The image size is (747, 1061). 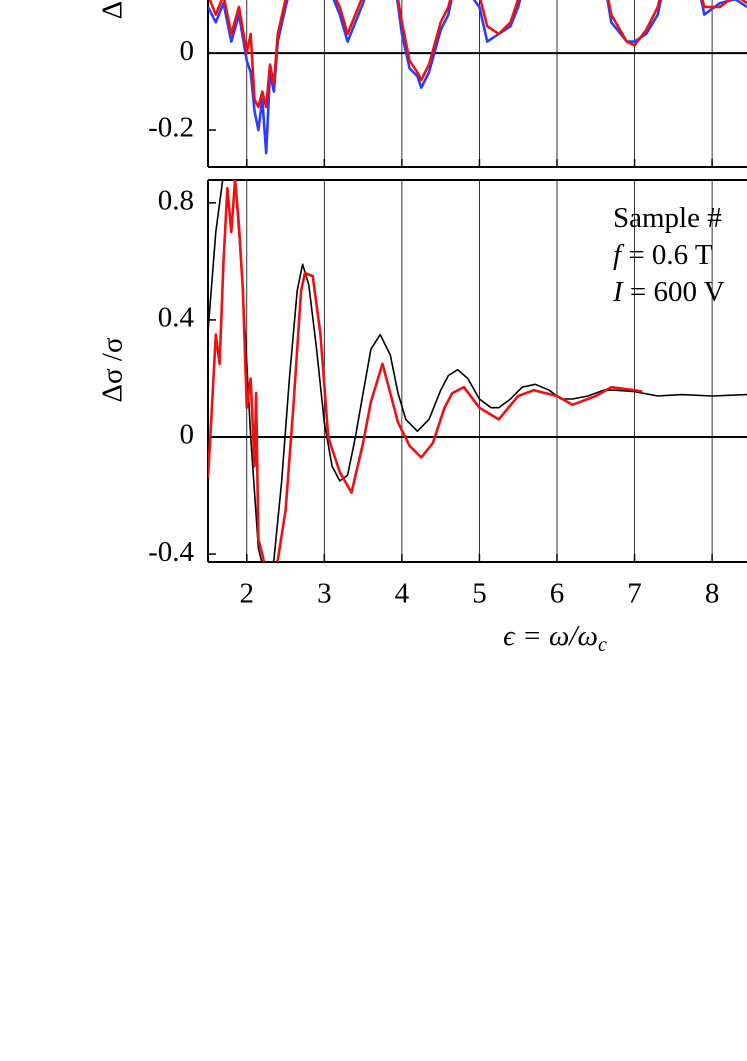 I want to click on y-tick-label: -0.2, so click(x=171, y=128).